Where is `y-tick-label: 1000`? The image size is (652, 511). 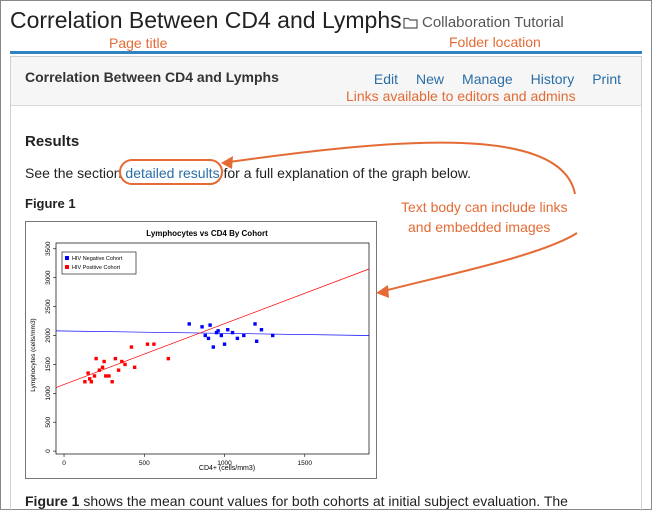
y-tick-label: 1000 is located at coordinates (48, 393).